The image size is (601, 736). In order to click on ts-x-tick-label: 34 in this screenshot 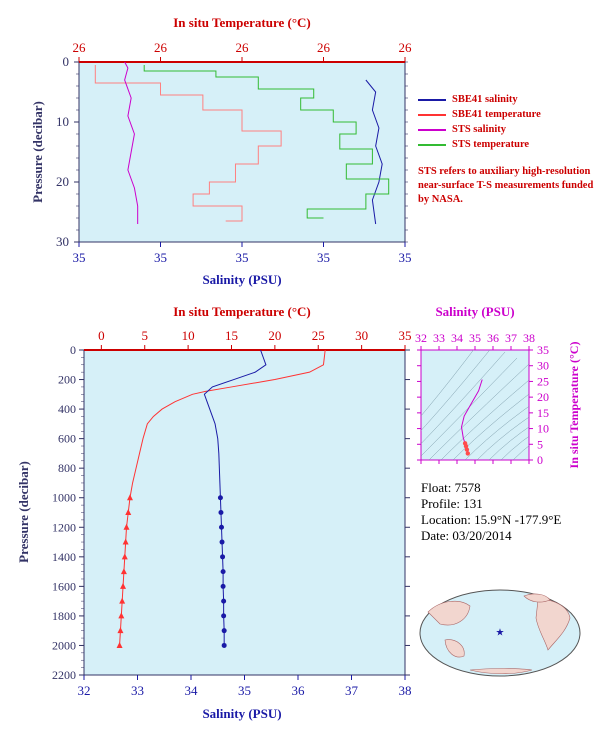, I will do `click(457, 338)`.